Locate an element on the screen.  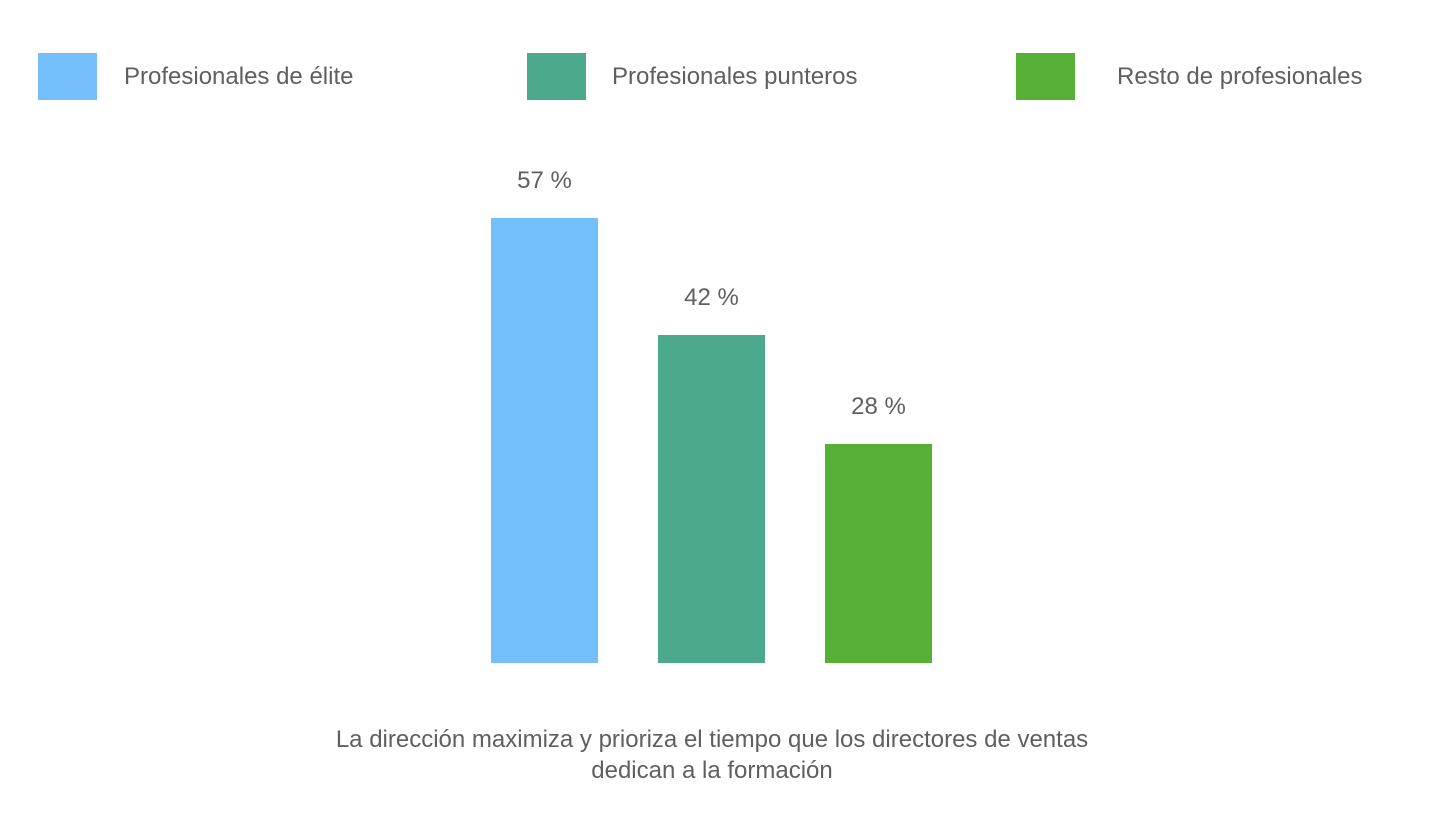
data-label-2: 42 % is located at coordinates (711, 297).